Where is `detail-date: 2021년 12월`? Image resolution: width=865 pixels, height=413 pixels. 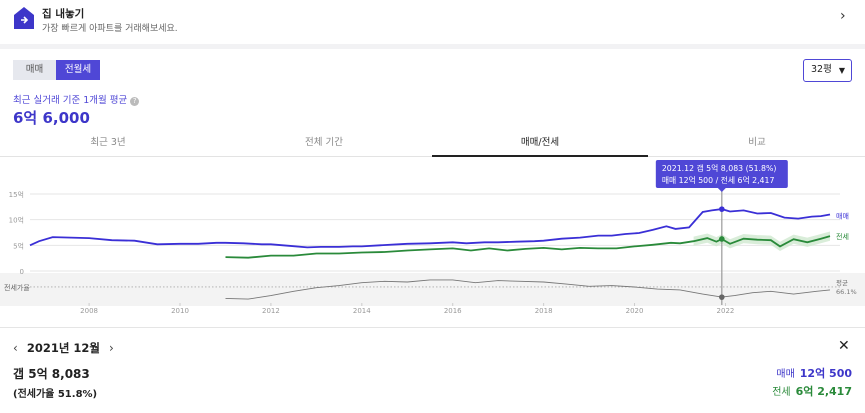 detail-date: 2021년 12월 is located at coordinates (63, 348).